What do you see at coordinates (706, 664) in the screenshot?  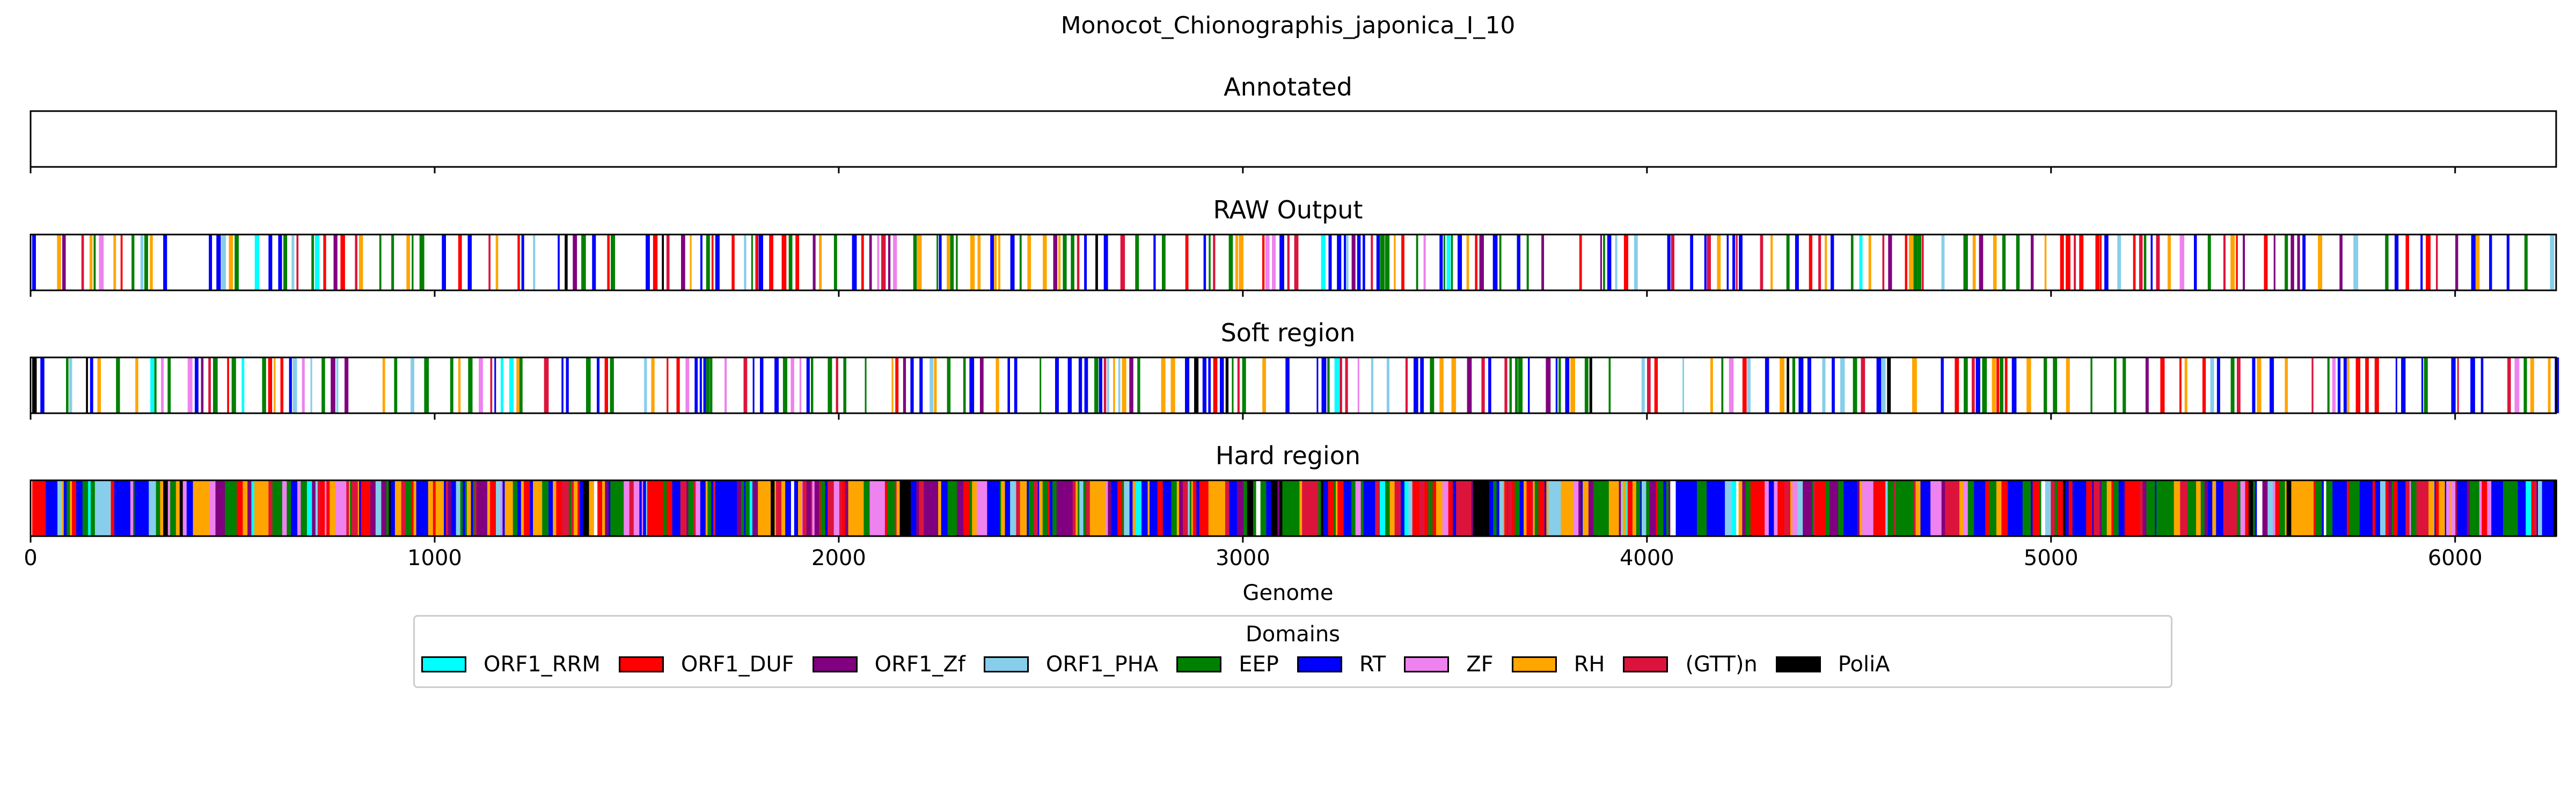 I see `legend-item: ORF1_DUF` at bounding box center [706, 664].